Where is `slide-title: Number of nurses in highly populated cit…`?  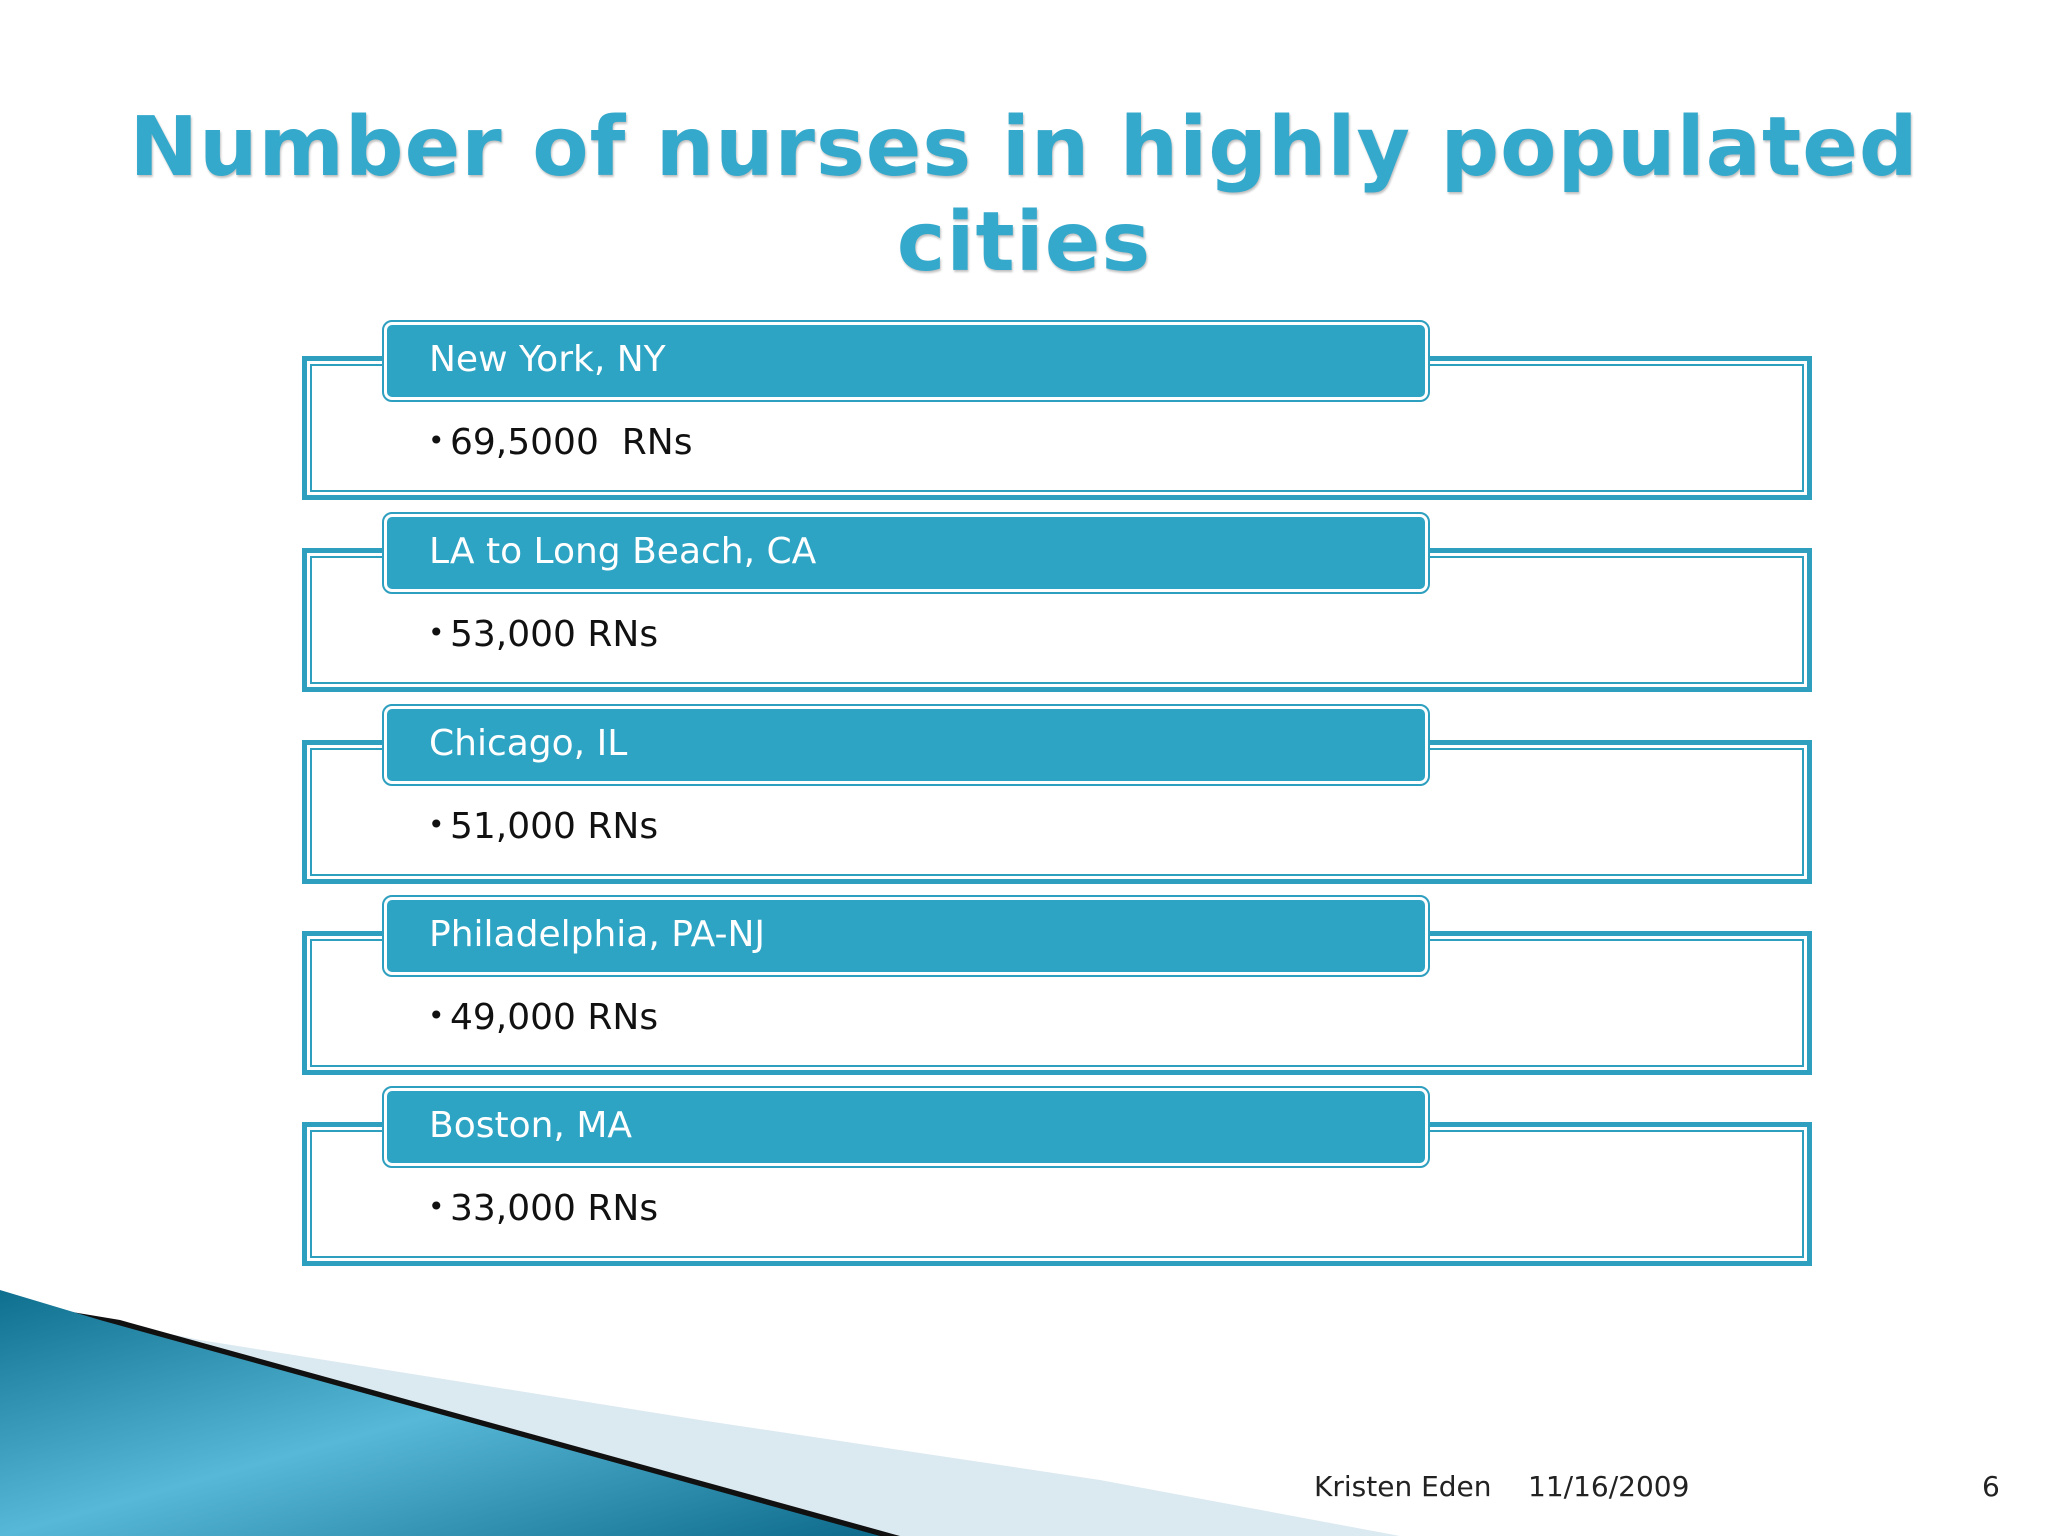 slide-title: Number of nurses in highly populated cit… is located at coordinates (1024, 195).